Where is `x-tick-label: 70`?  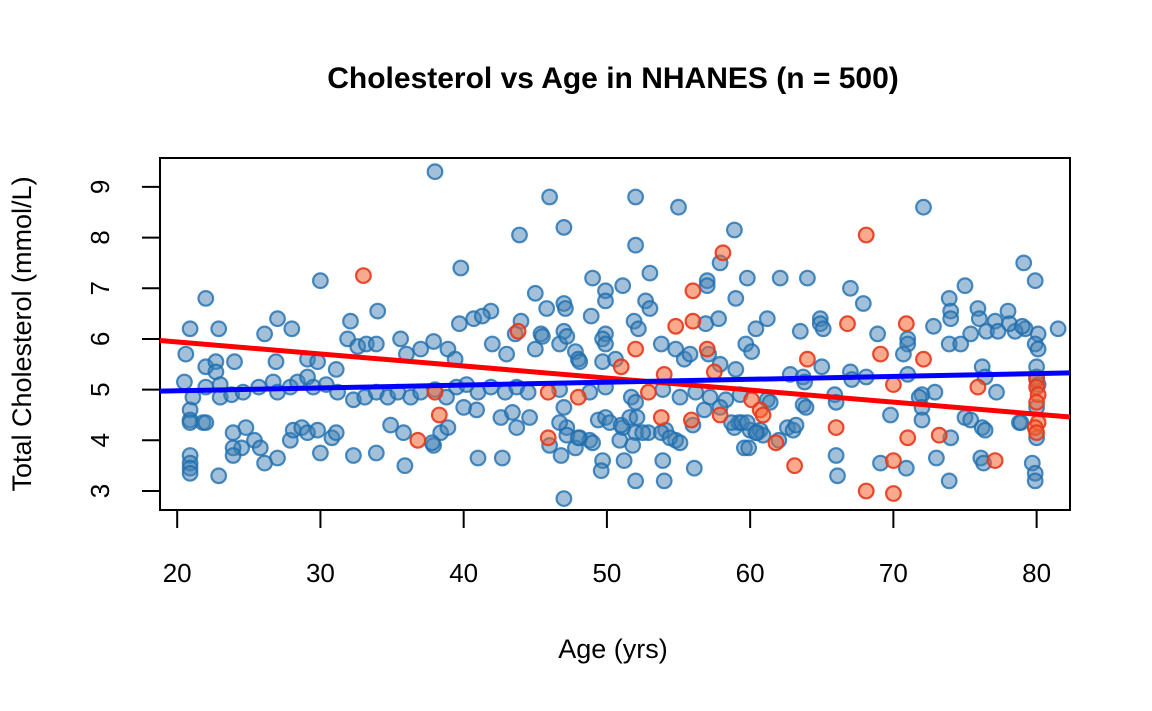 x-tick-label: 70 is located at coordinates (893, 573).